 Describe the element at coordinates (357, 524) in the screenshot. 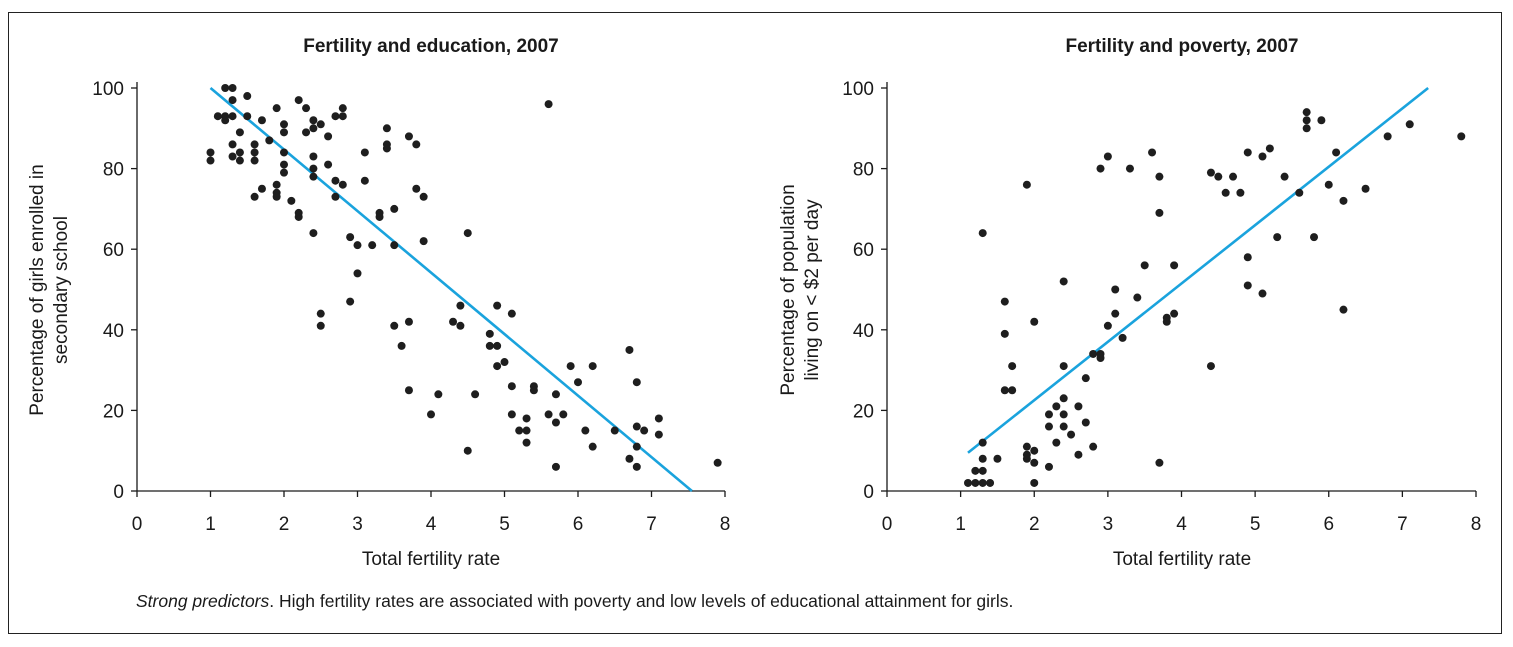

I see `x-tick-label: 3` at that location.